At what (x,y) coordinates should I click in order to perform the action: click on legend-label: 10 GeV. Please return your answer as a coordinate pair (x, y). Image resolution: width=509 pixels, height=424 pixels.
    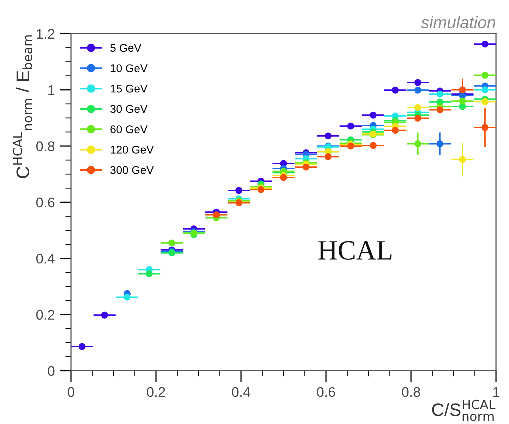
    Looking at the image, I should click on (129, 68).